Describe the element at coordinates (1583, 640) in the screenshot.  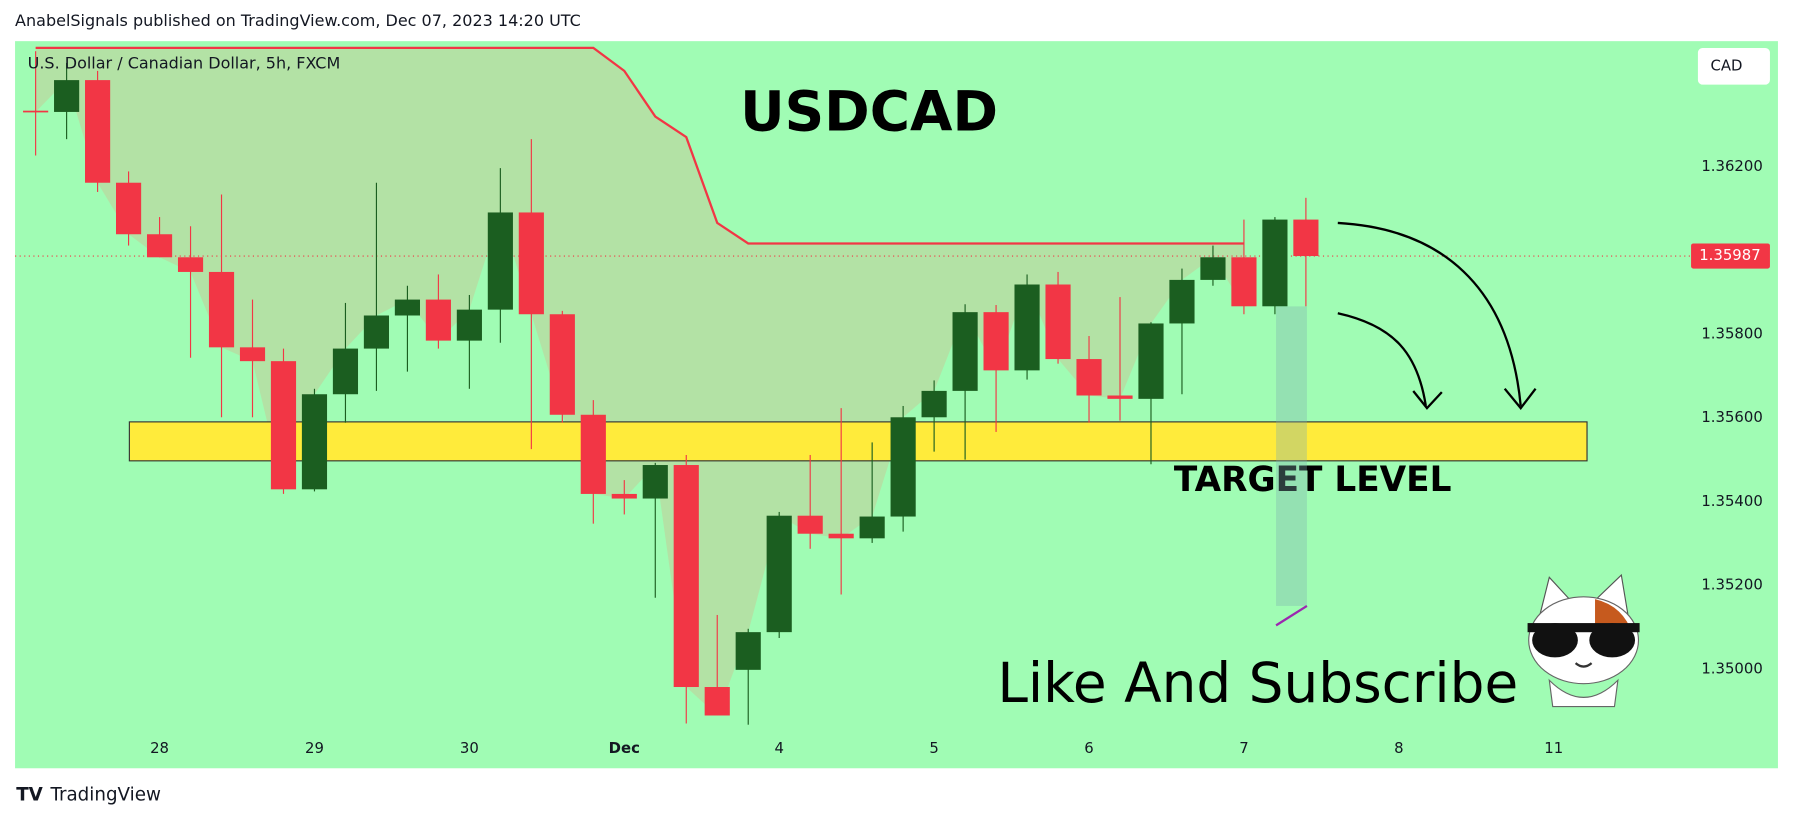
I see `cat-sticker` at that location.